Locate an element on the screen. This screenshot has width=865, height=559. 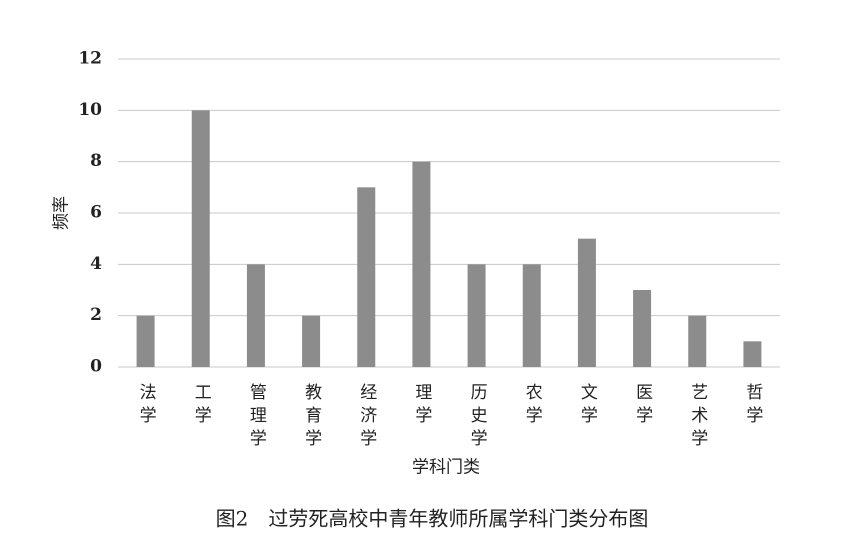
x-tick-label: 哲学 is located at coordinates (752, 406).